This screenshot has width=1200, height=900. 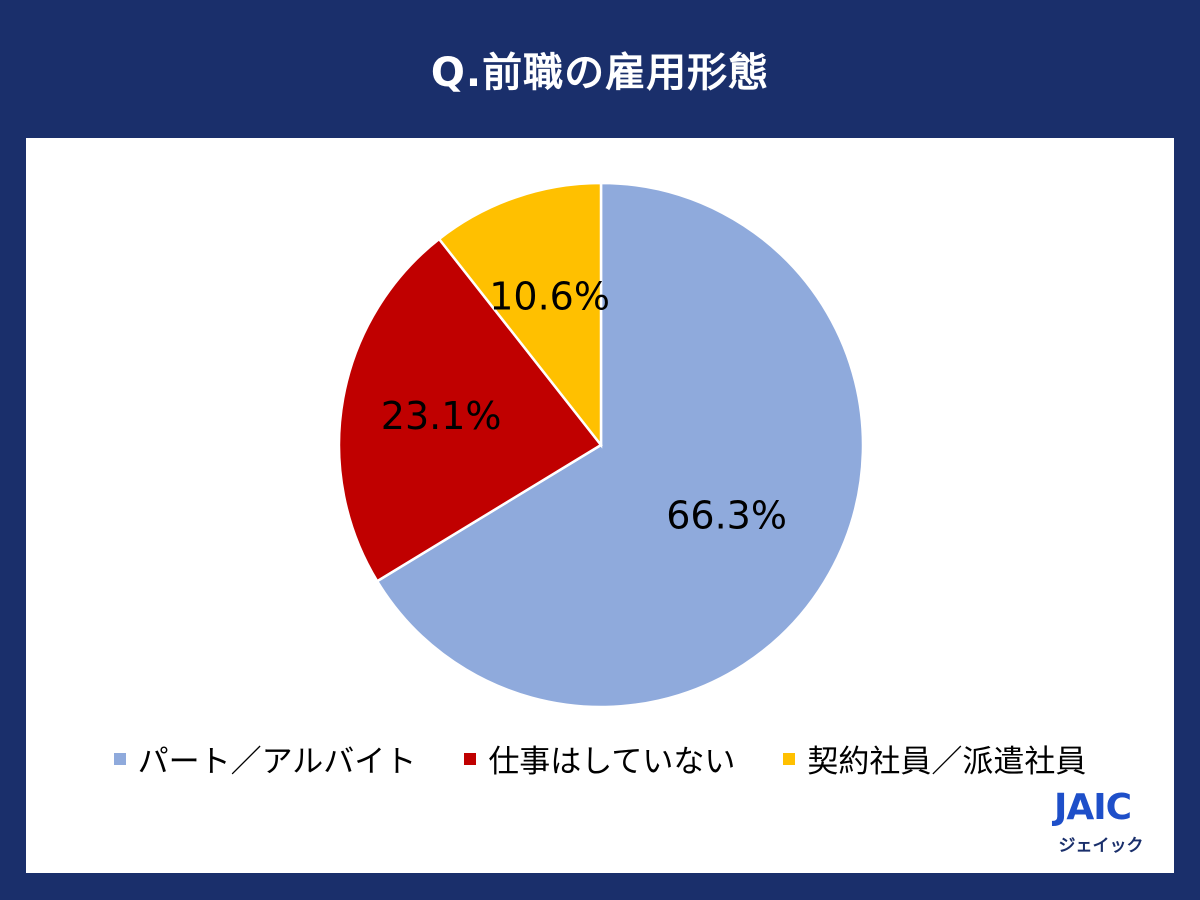 I want to click on legend-item-contract: 契約社員／派遣社員, so click(x=934, y=758).